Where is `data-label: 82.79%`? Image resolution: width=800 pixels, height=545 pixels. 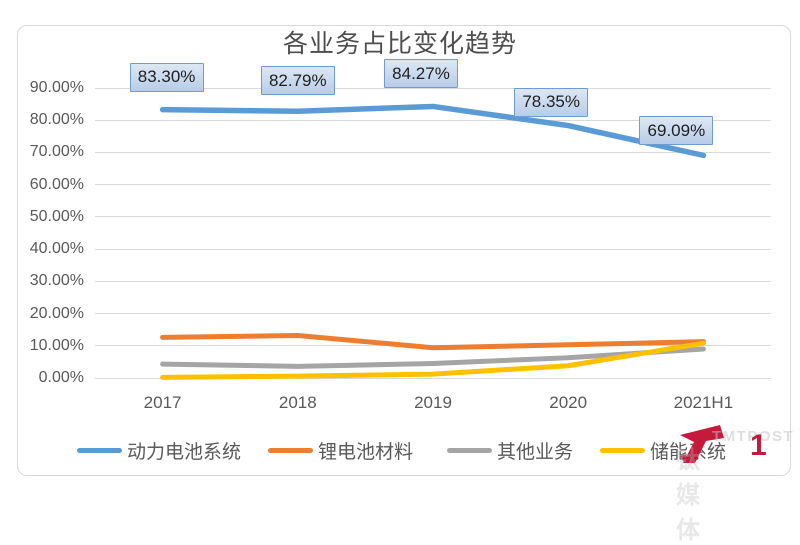
data-label: 82.79% is located at coordinates (297, 81).